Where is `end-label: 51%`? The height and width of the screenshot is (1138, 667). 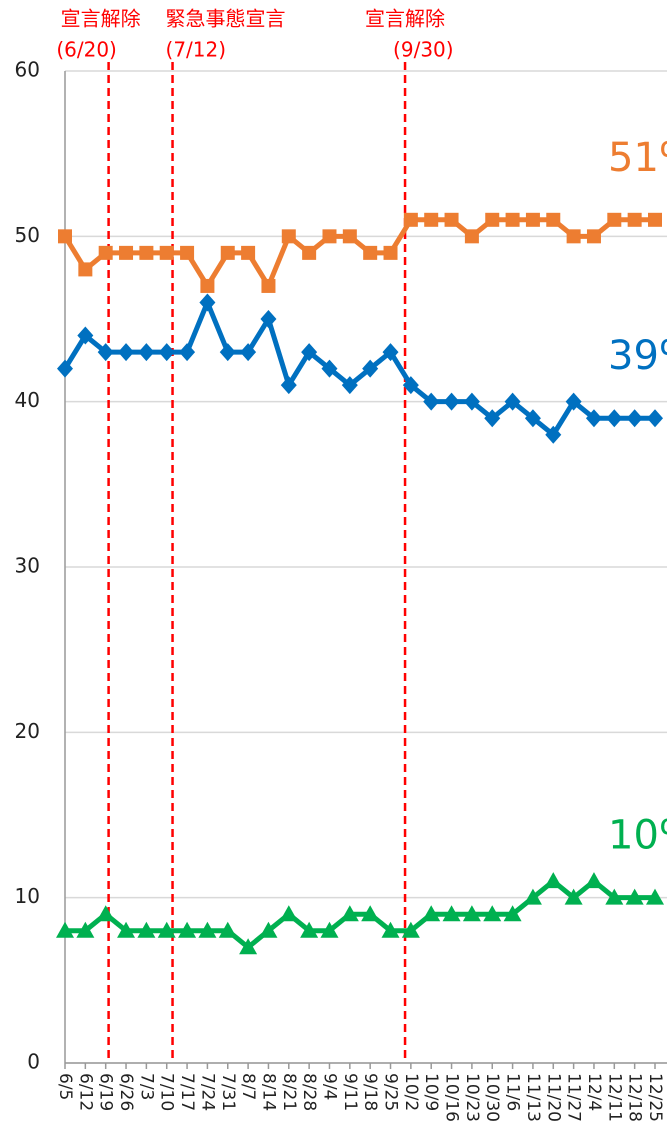 end-label: 51% is located at coordinates (637, 158).